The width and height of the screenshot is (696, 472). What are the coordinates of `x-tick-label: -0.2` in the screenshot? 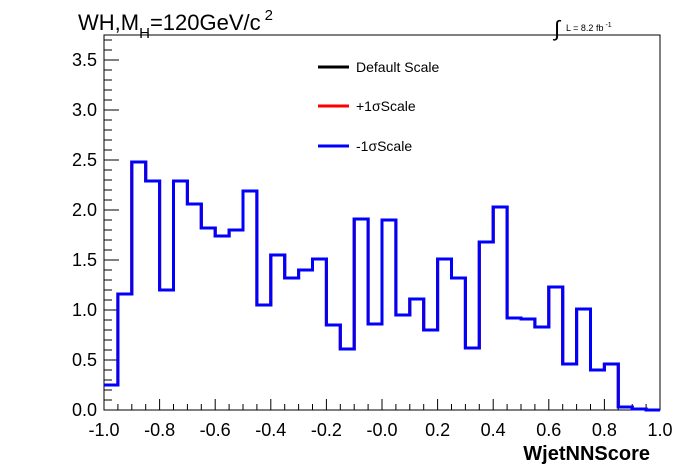 It's located at (326, 430).